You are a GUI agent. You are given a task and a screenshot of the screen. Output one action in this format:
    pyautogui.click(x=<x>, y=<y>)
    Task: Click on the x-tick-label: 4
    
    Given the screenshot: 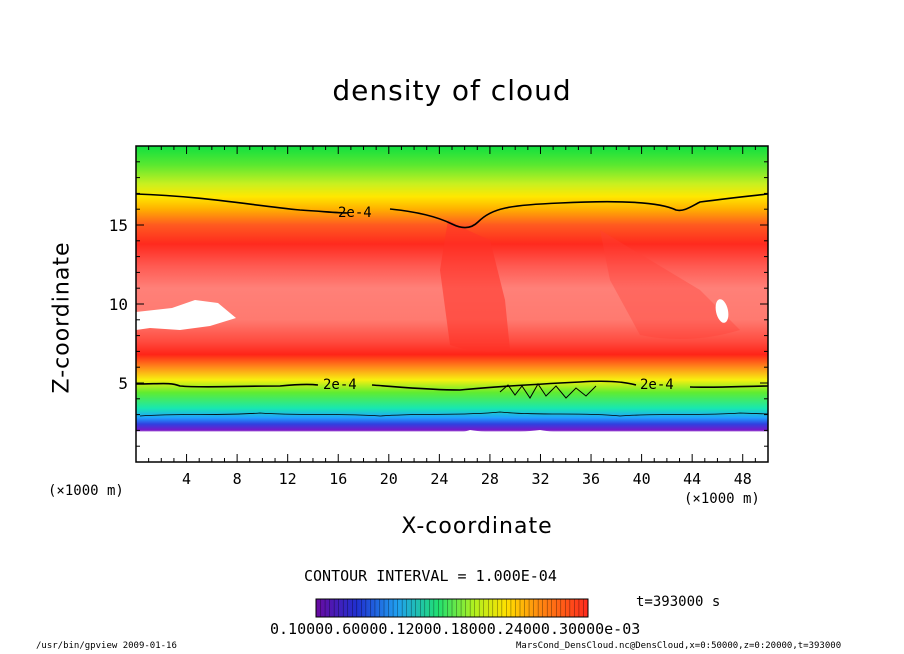 What is the action you would take?
    pyautogui.click(x=186, y=479)
    